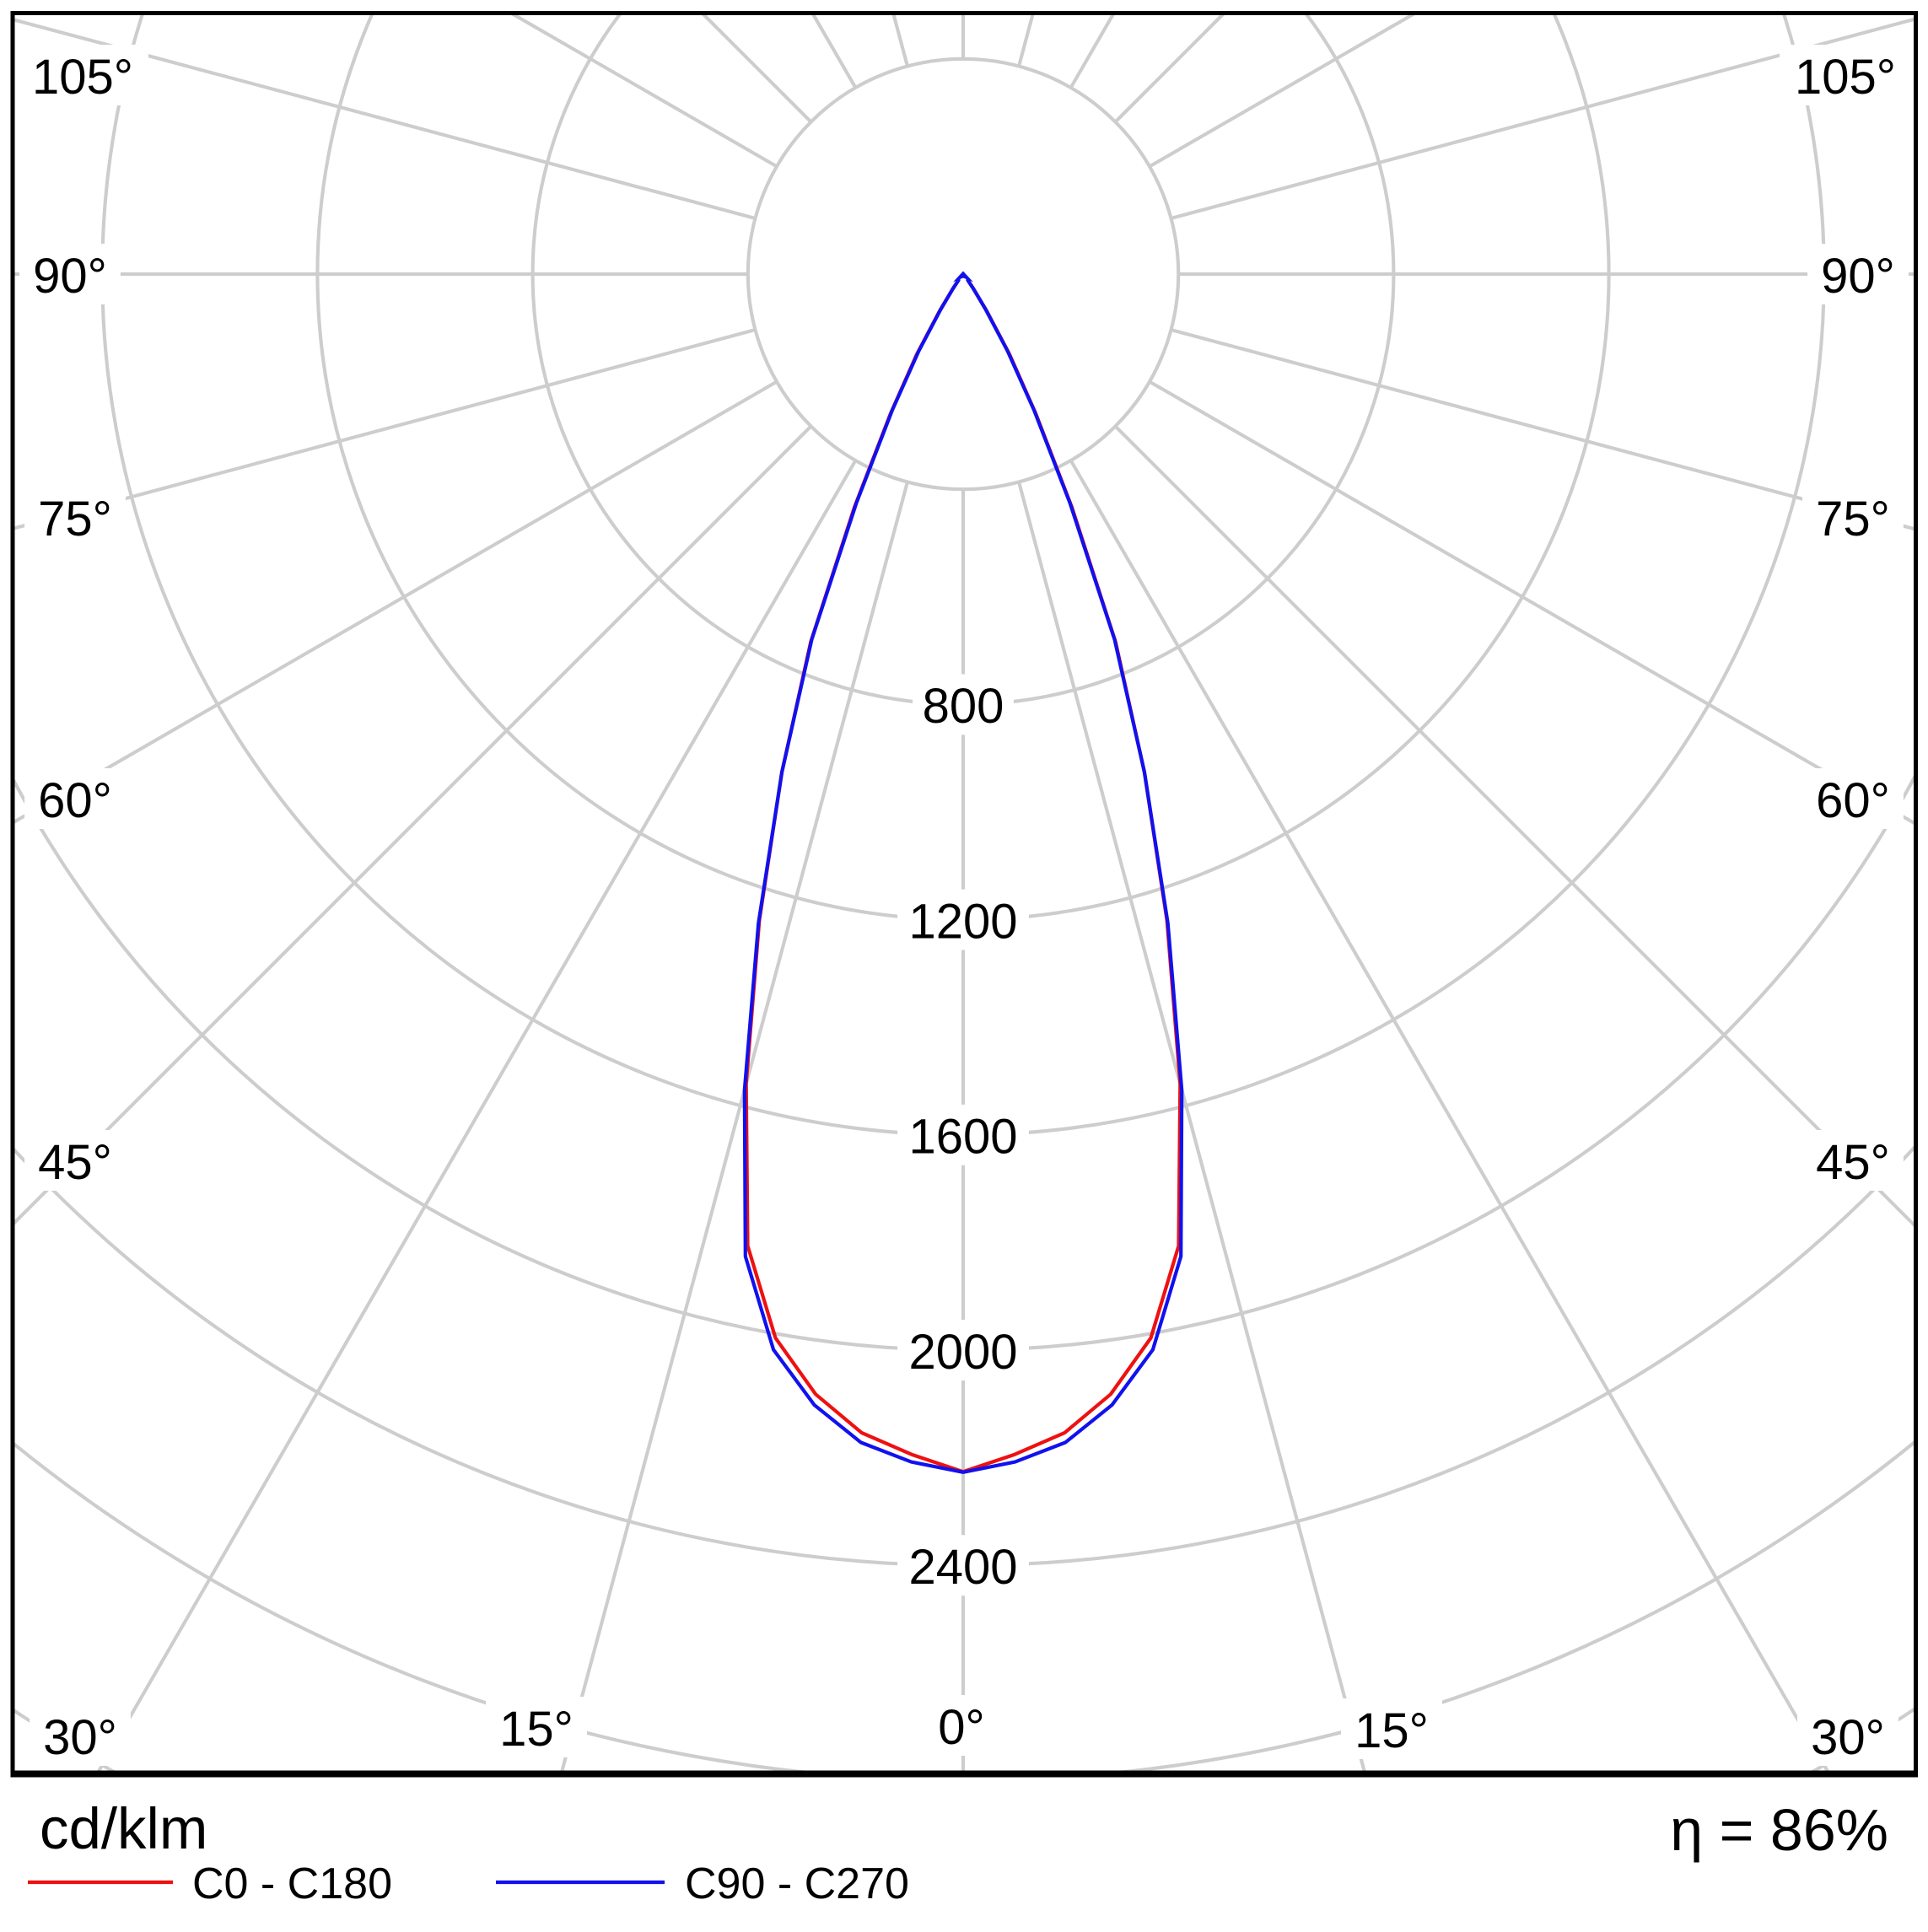 The image size is (1928, 1932). What do you see at coordinates (962, 1138) in the screenshot?
I see `ring-label-1600: 1600` at bounding box center [962, 1138].